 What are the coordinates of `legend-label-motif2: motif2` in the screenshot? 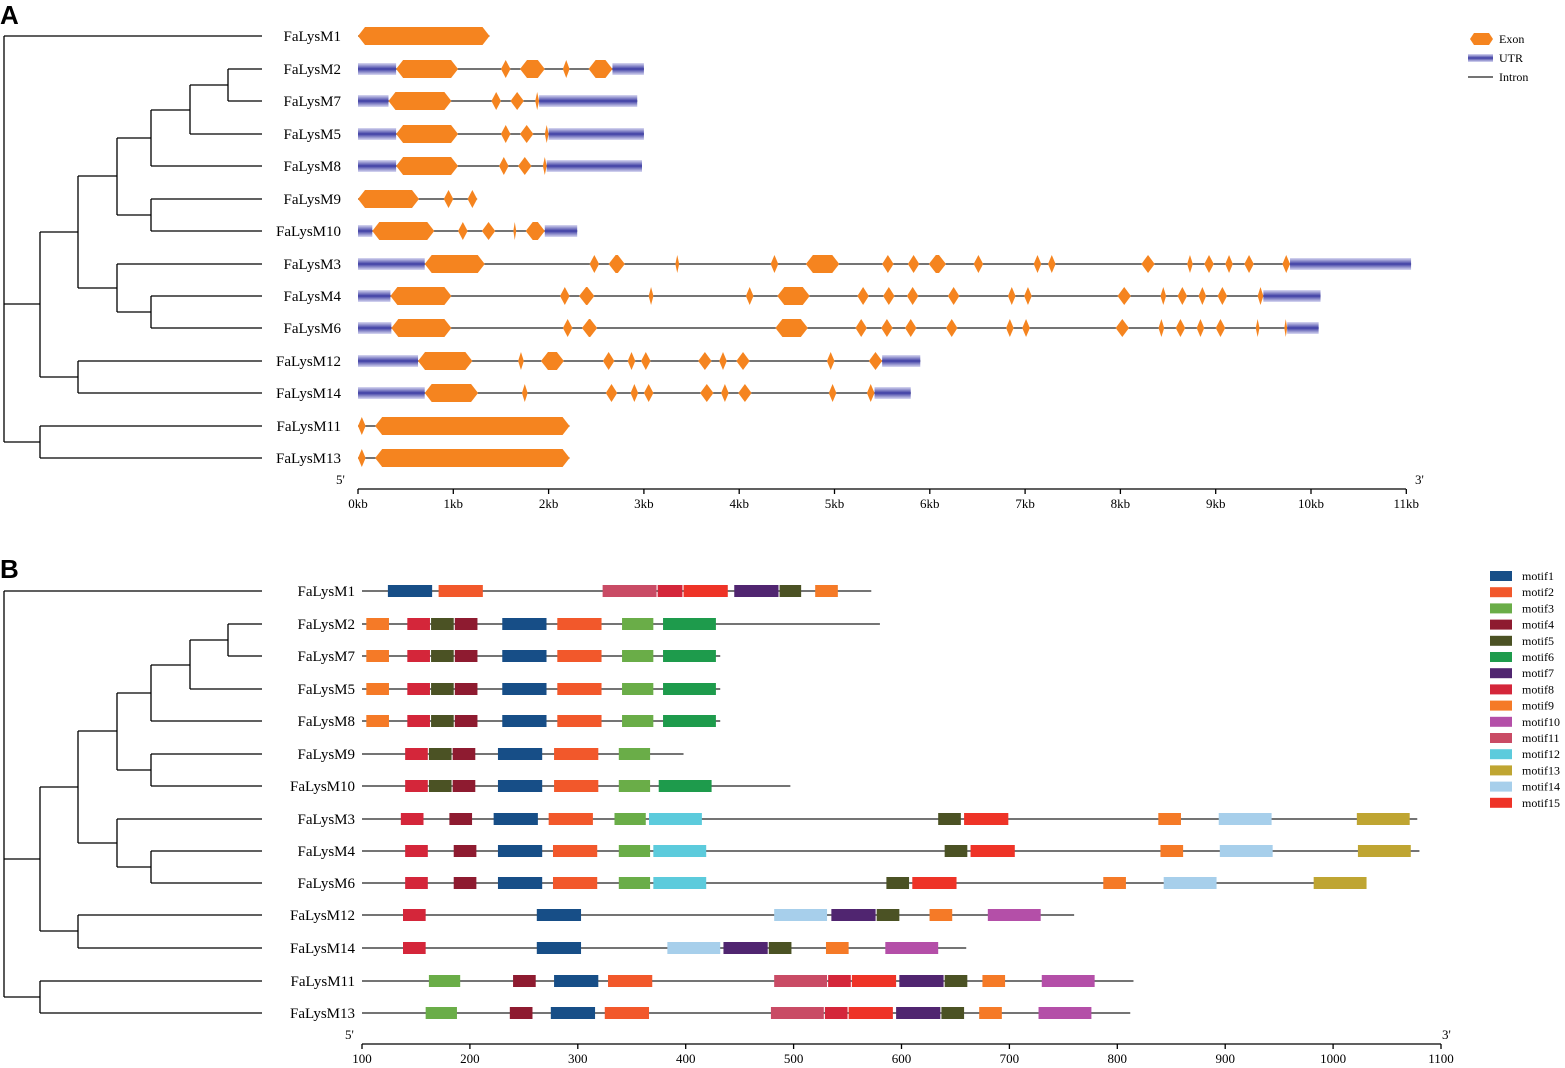 It's located at (1538, 592).